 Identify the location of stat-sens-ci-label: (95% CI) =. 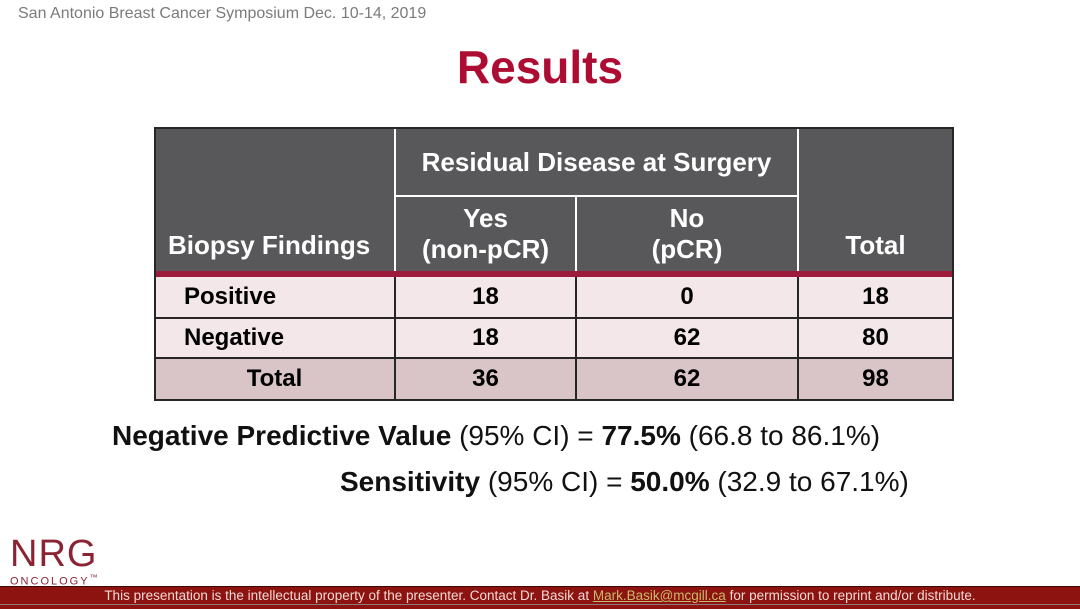
(559, 481).